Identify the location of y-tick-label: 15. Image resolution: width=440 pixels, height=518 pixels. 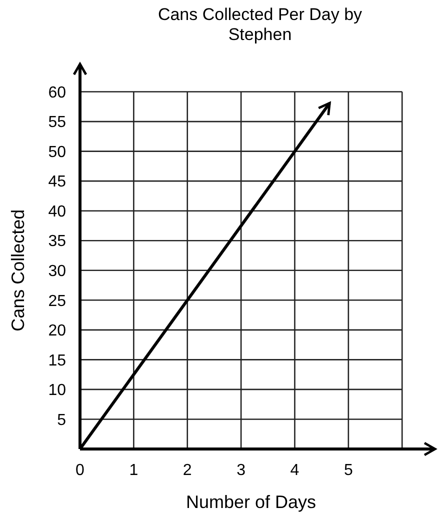
(57, 361).